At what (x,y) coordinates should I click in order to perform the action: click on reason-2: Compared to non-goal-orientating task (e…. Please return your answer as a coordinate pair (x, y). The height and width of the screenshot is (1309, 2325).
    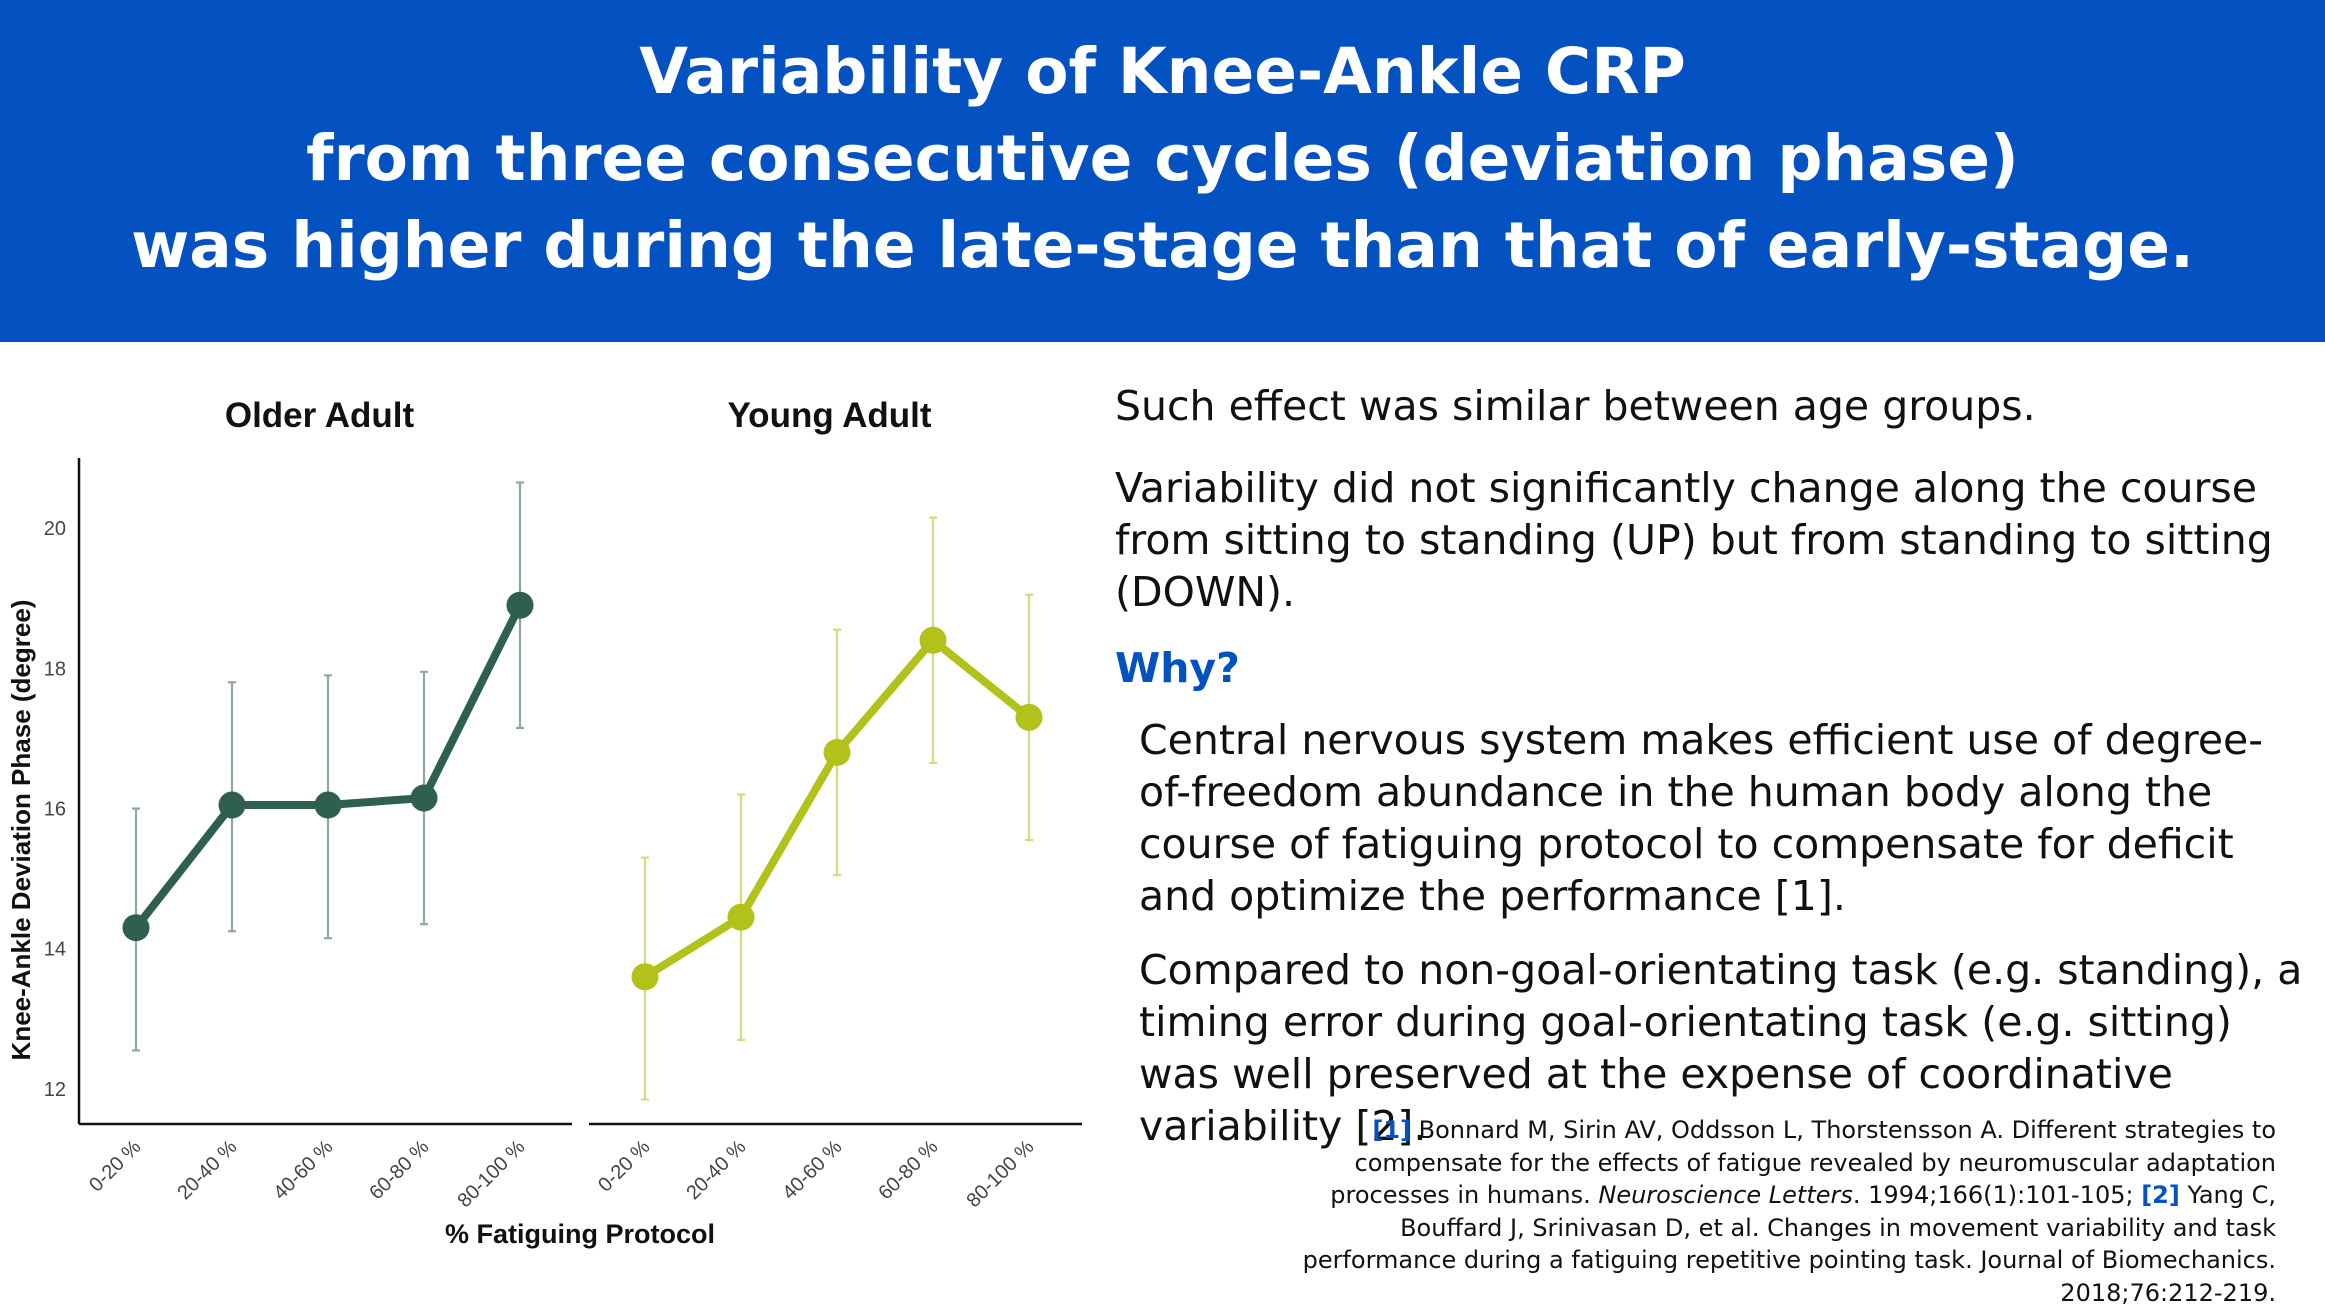
    Looking at the image, I should click on (1721, 1048).